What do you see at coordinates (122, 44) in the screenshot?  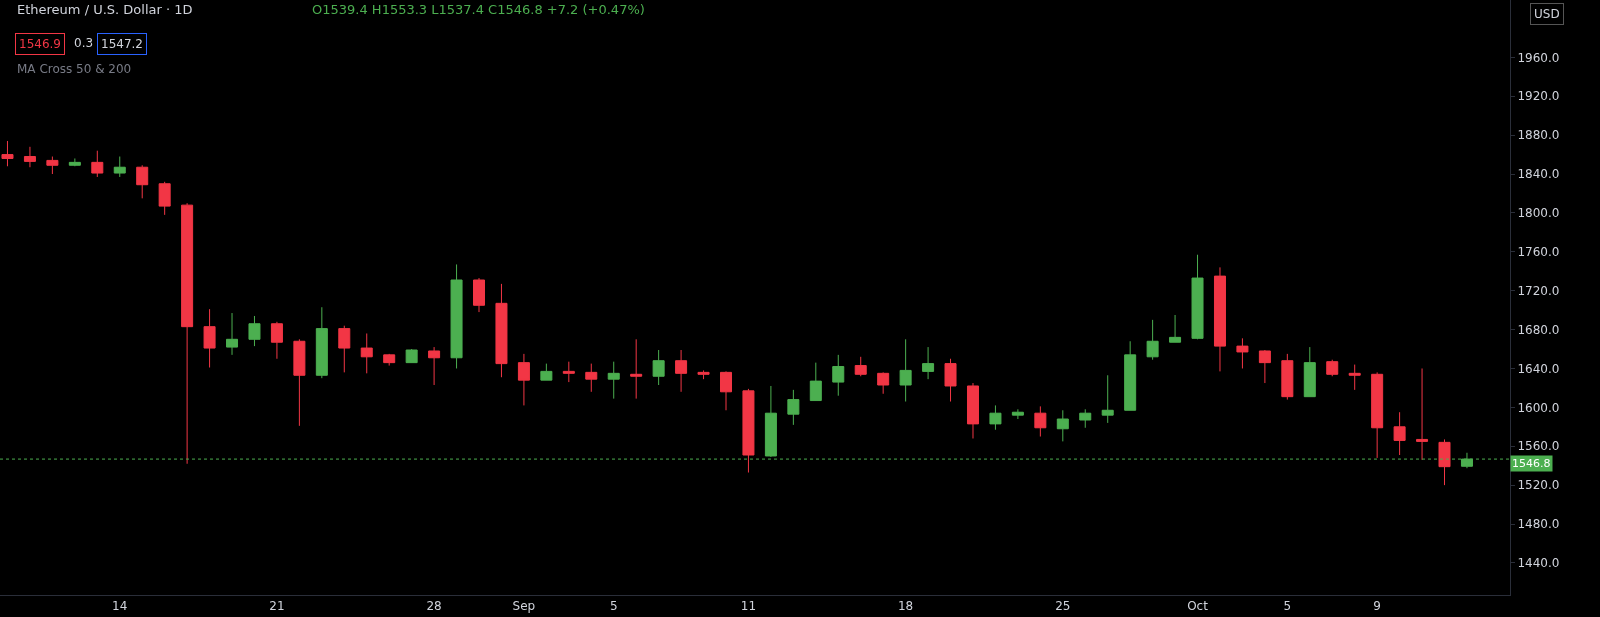 I see `annotation: 1547.2` at bounding box center [122, 44].